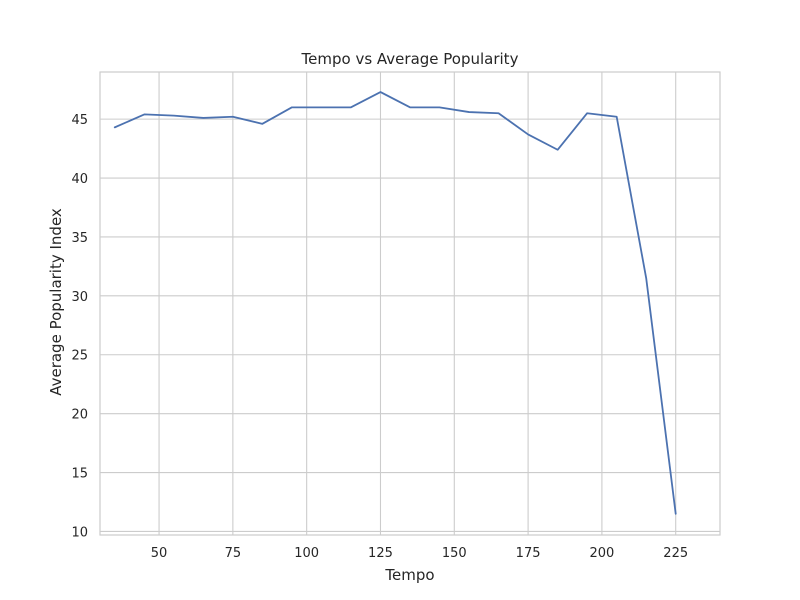 Image resolution: width=800 pixels, height=600 pixels. I want to click on x-tick-label: 75, so click(233, 553).